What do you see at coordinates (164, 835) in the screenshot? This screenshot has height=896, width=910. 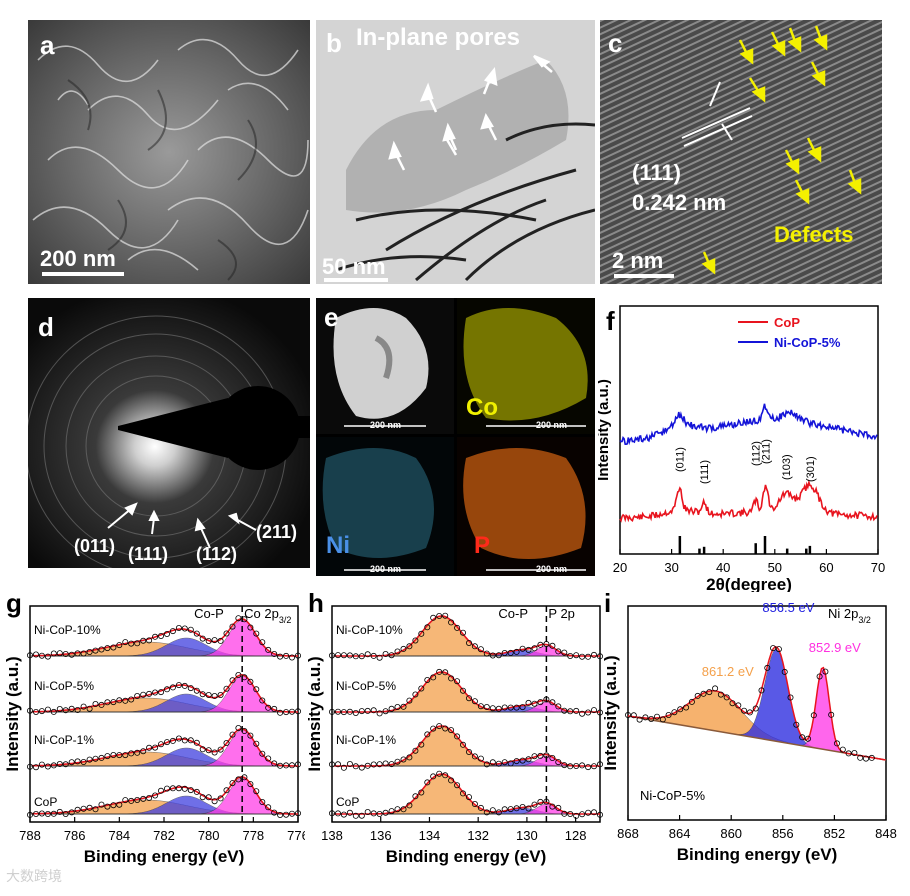 I see `x-tick-label: 782` at bounding box center [164, 835].